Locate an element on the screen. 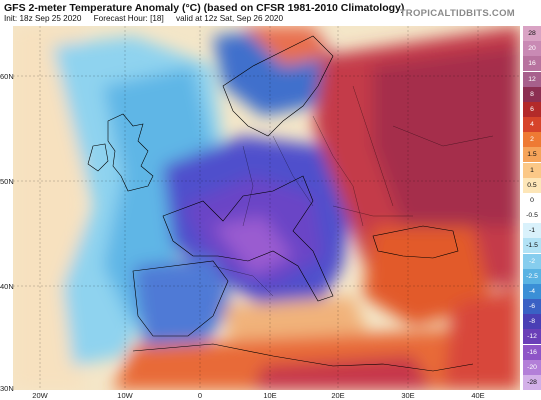 The height and width of the screenshot is (400, 541). colorbar-tick-label: -20 is located at coordinates (532, 367).